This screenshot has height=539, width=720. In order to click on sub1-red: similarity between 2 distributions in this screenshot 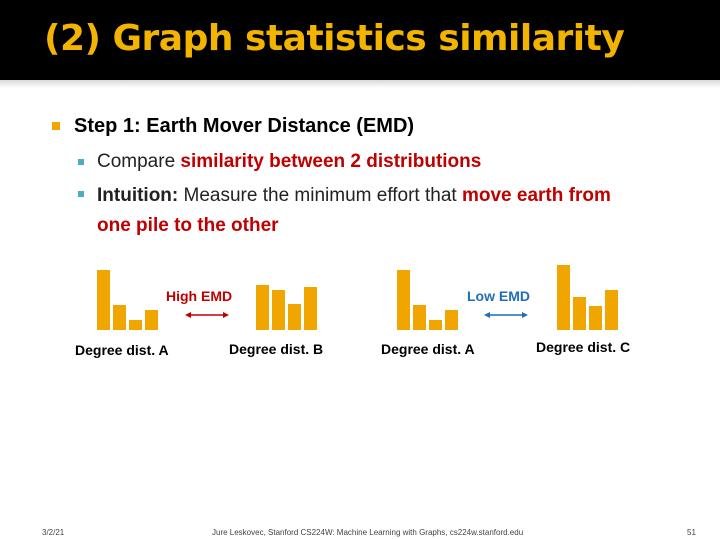, I will do `click(331, 161)`.